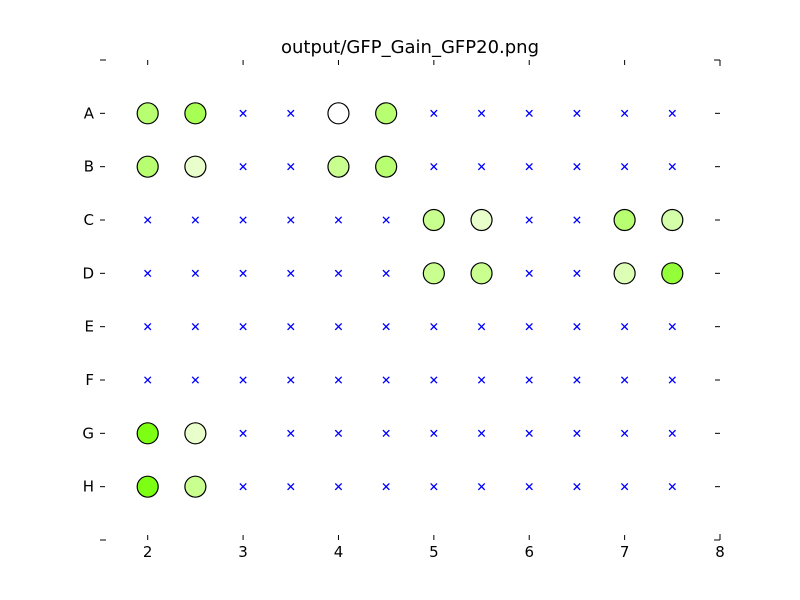 The width and height of the screenshot is (800, 600). Describe the element at coordinates (529, 552) in the screenshot. I see `x-tick-label: 6` at that location.